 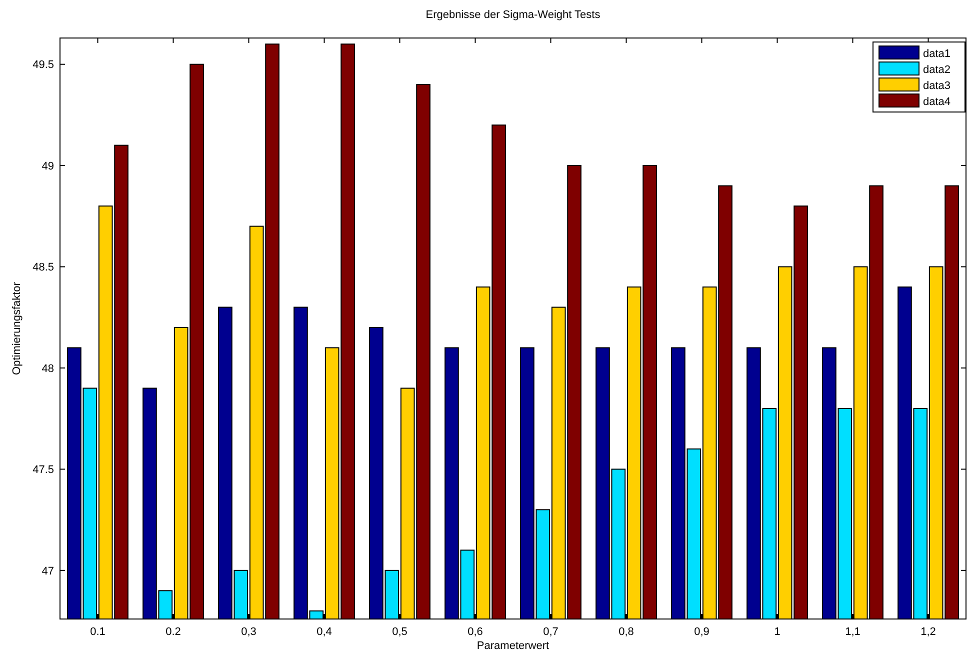 I want to click on x-tick-label: 0.2, so click(x=173, y=632).